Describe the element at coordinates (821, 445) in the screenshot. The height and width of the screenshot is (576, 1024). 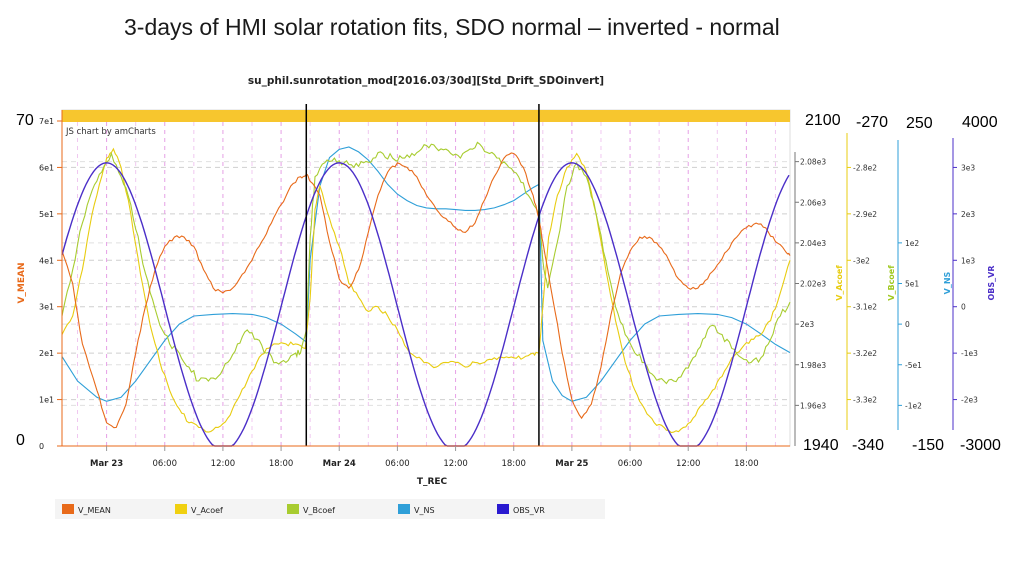
I see `v-mean-bottom-annotation: 1940` at that location.